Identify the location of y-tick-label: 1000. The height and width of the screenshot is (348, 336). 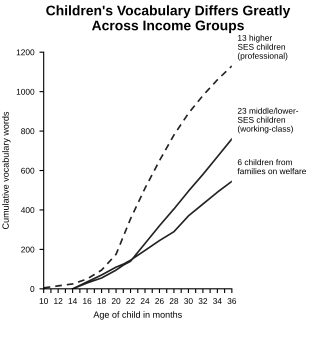
(25, 91).